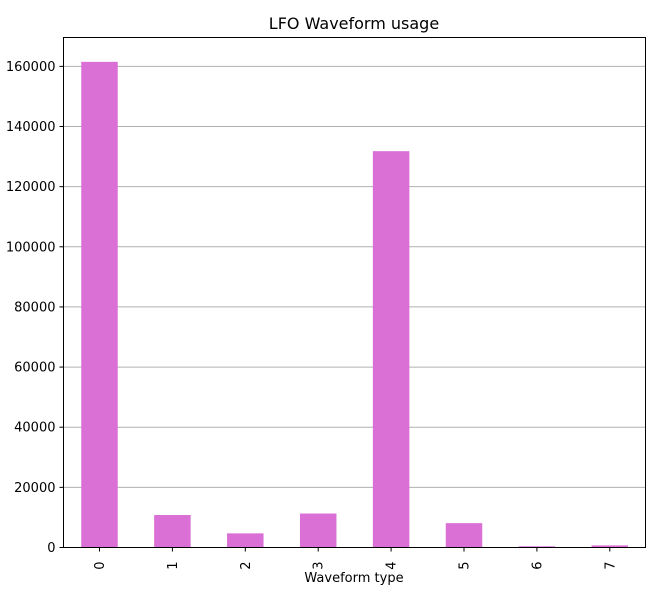  Describe the element at coordinates (173, 566) in the screenshot. I see `x-tick-label: 1` at that location.